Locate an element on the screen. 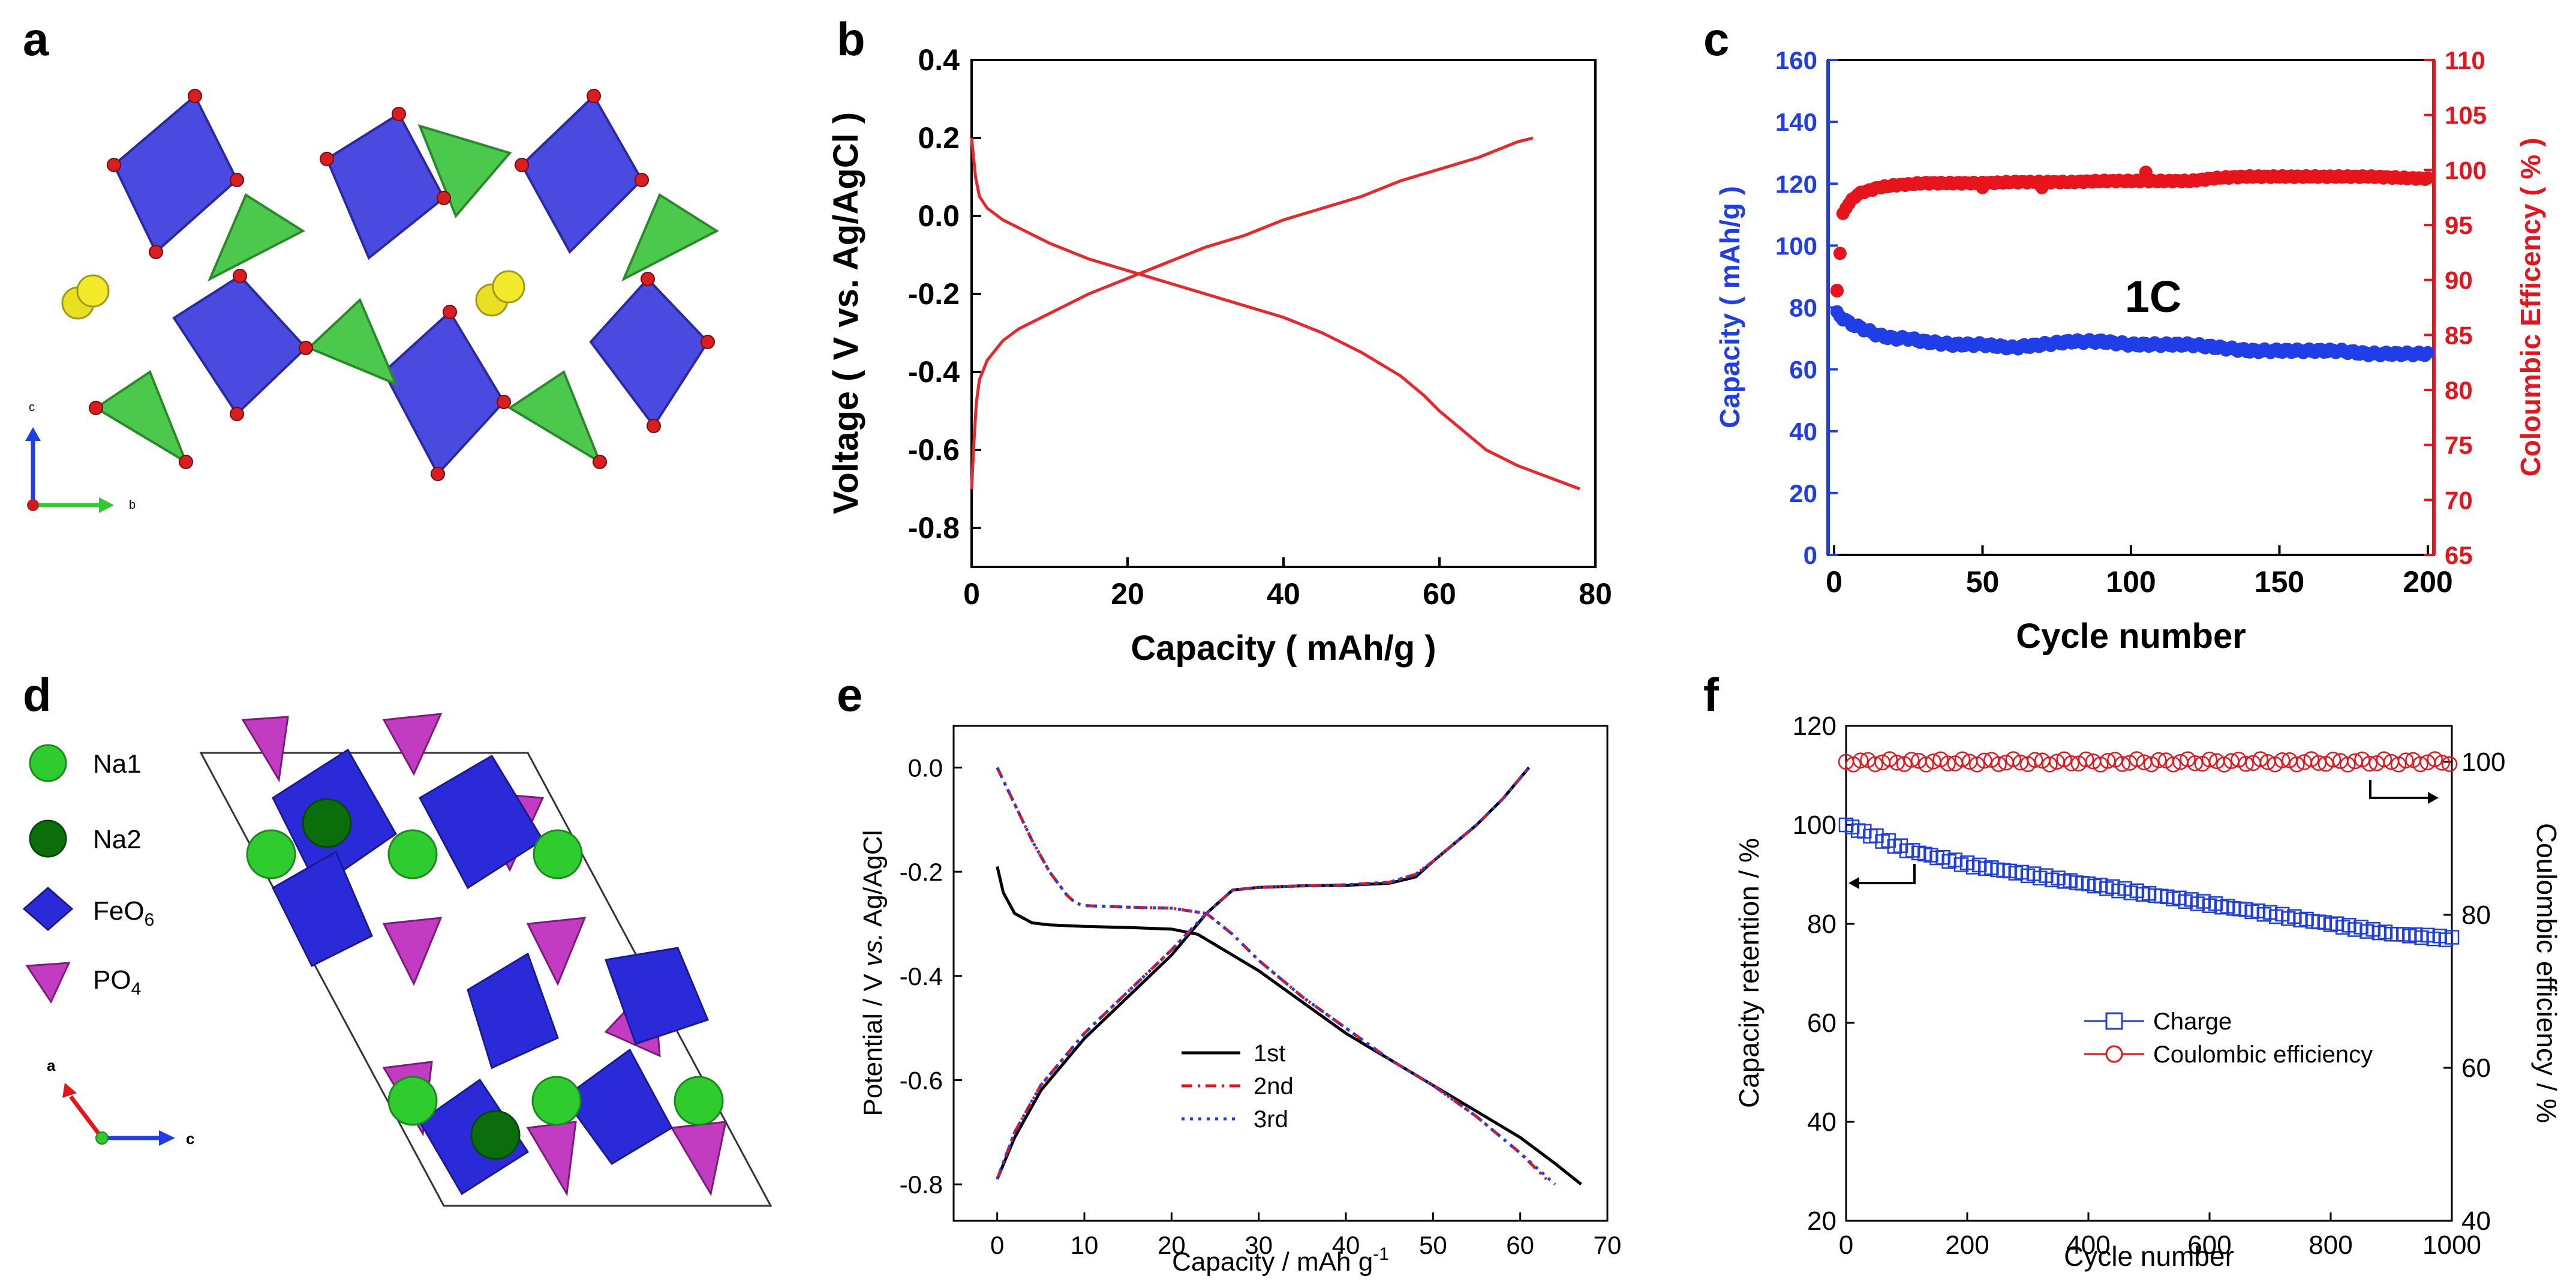 This screenshot has width=2576, height=1285. legend-label-feo6: FeO6 is located at coordinates (124, 913).